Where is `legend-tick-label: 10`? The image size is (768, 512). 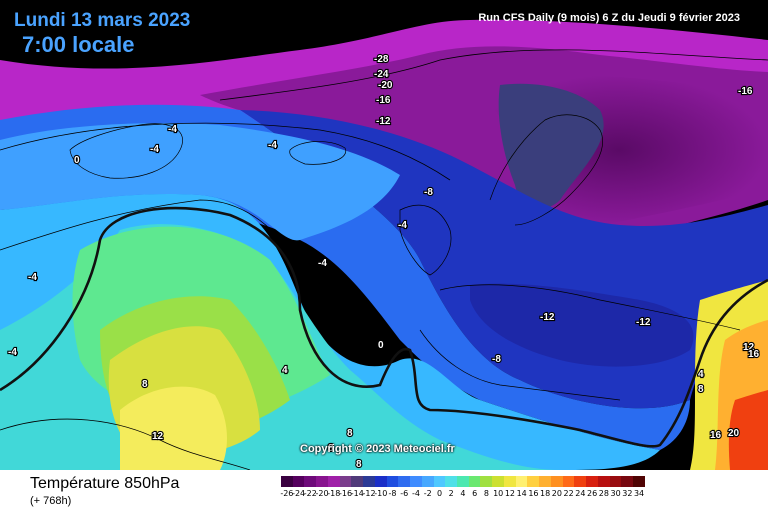
legend-tick-label: 10 is located at coordinates (498, 493).